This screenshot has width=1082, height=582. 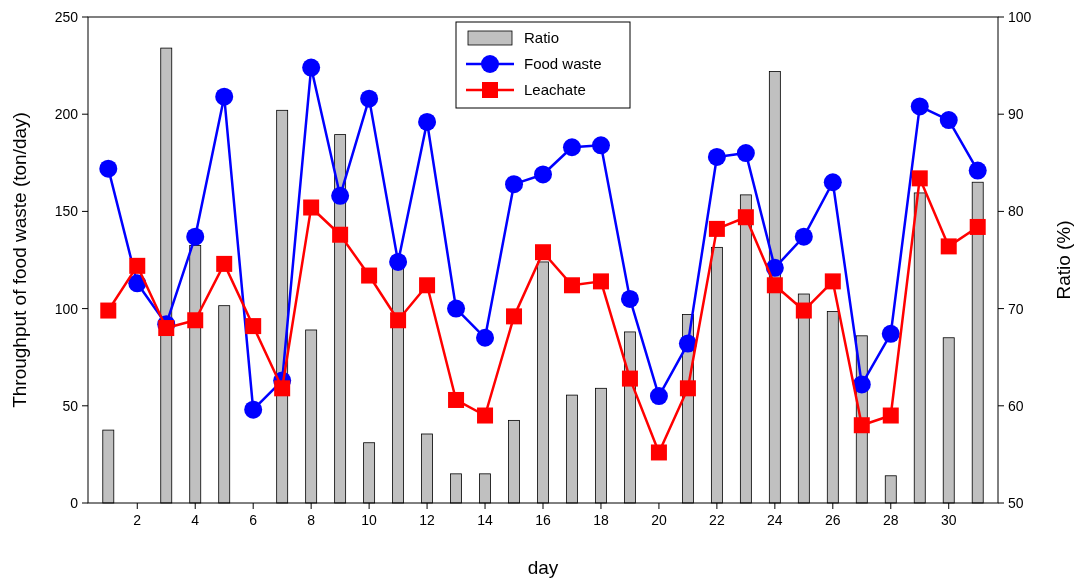 I want to click on x-tick-label: 20, so click(x=659, y=520).